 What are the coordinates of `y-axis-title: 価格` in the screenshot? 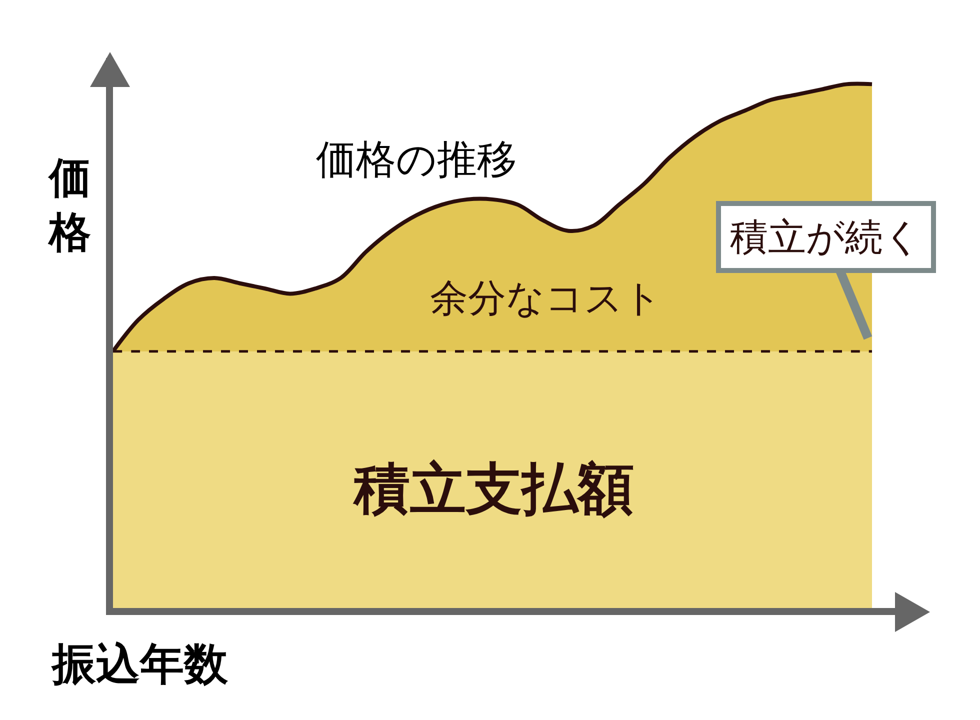 It's located at (69, 205).